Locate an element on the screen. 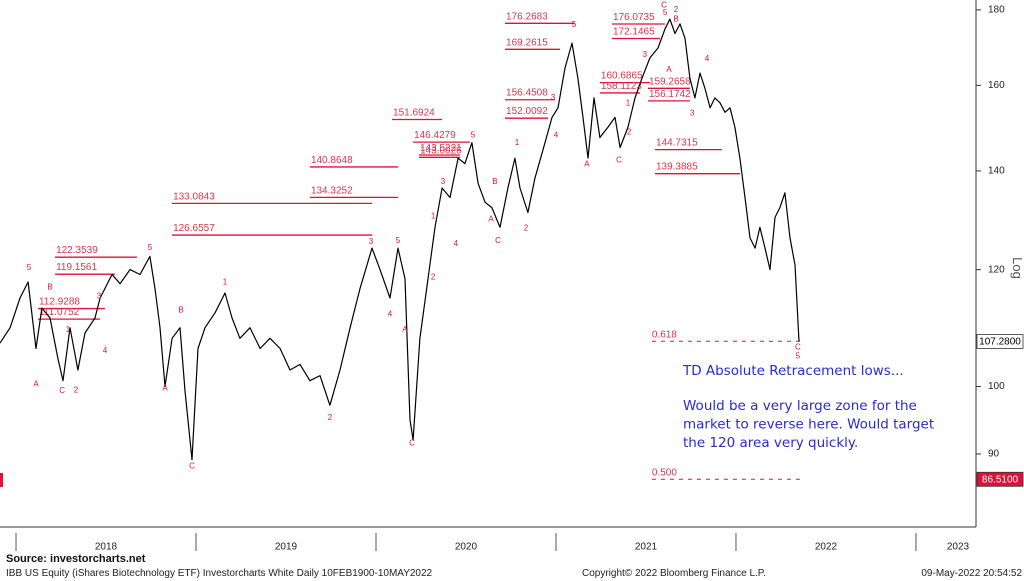 The image size is (1024, 581). level-label: 156.4508 is located at coordinates (527, 93).